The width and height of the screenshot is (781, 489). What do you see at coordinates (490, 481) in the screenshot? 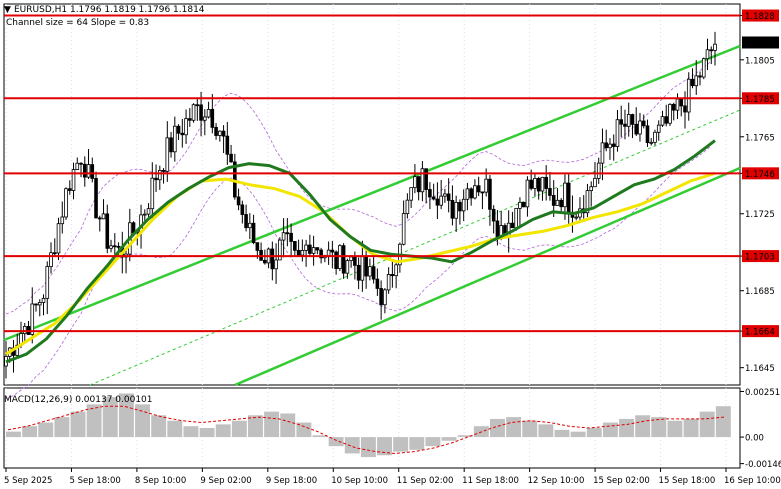
I see `x-tick-label: 11 Sep 18:00` at bounding box center [490, 481].